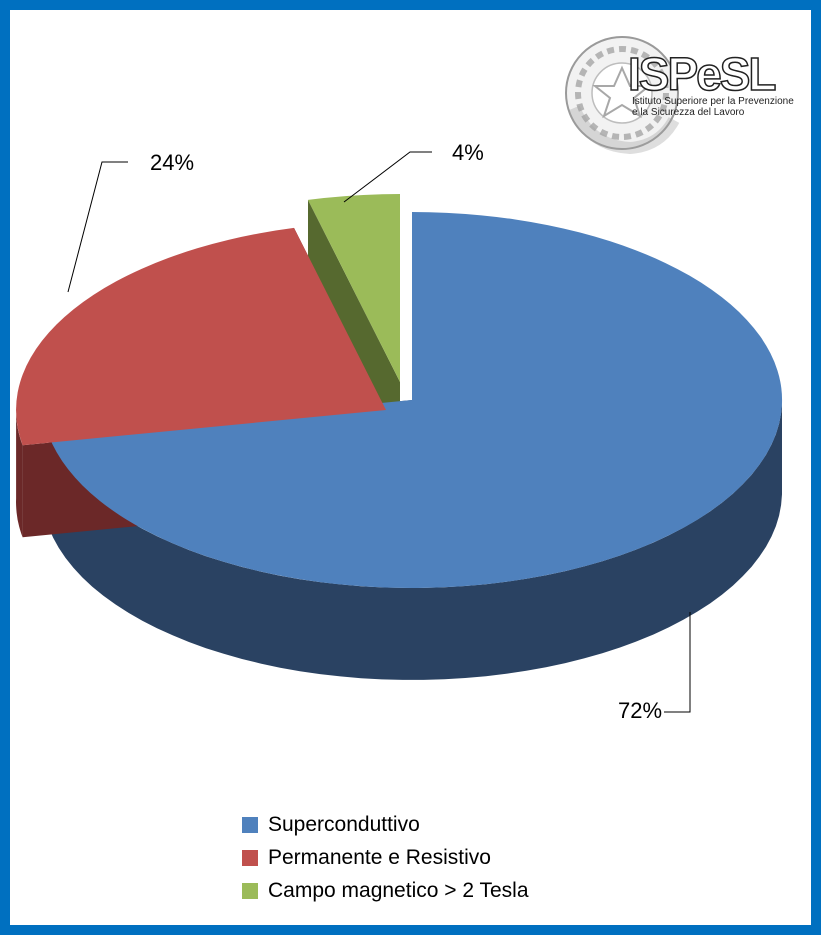 The height and width of the screenshot is (935, 821). What do you see at coordinates (19, 472) in the screenshot?
I see `pie-slice-side` at bounding box center [19, 472].